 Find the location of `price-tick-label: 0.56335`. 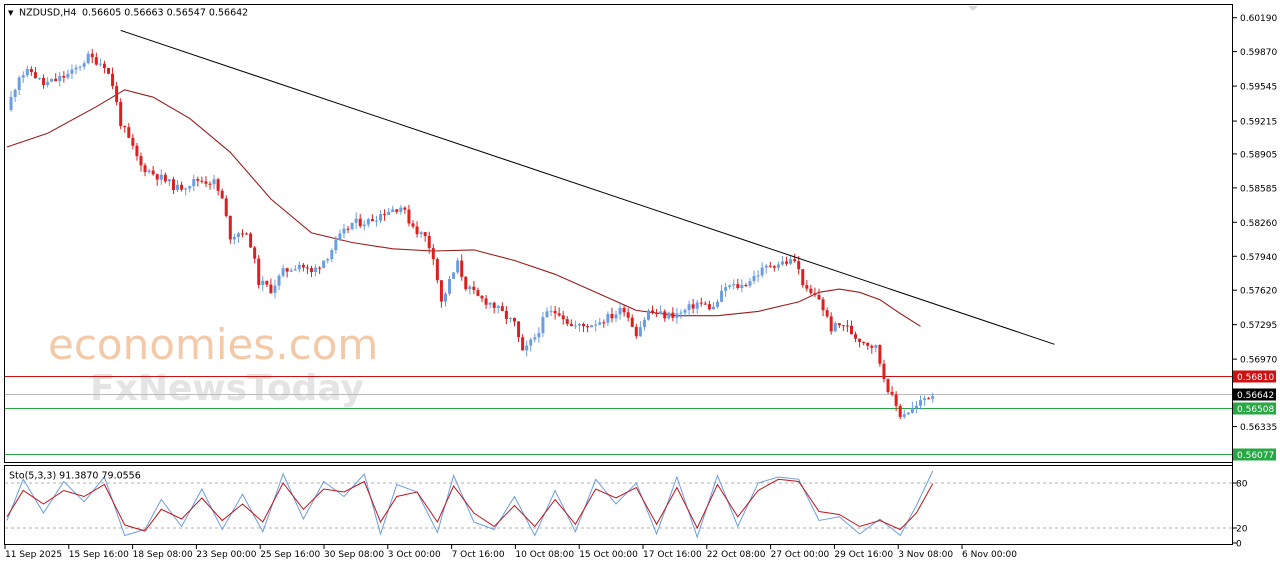

price-tick-label: 0.56335 is located at coordinates (1258, 428).